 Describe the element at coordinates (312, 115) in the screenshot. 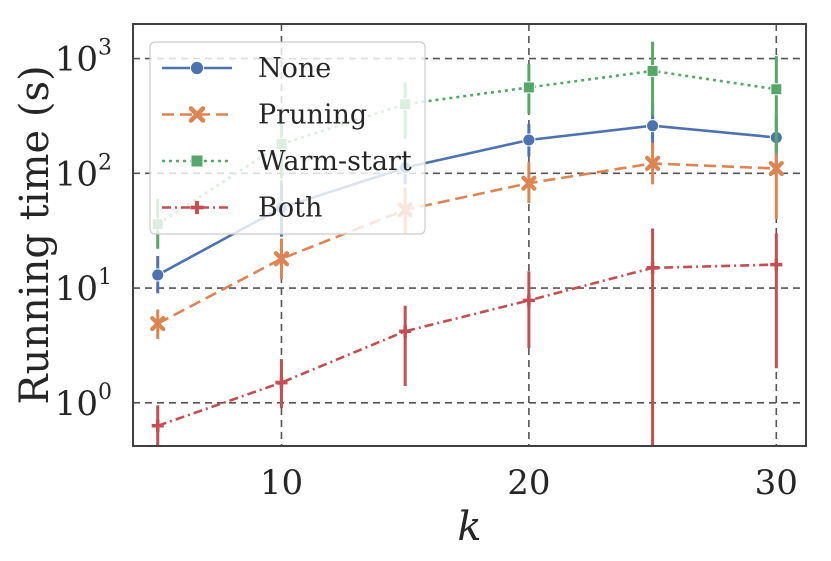

I see `legend-label: Pruning` at that location.